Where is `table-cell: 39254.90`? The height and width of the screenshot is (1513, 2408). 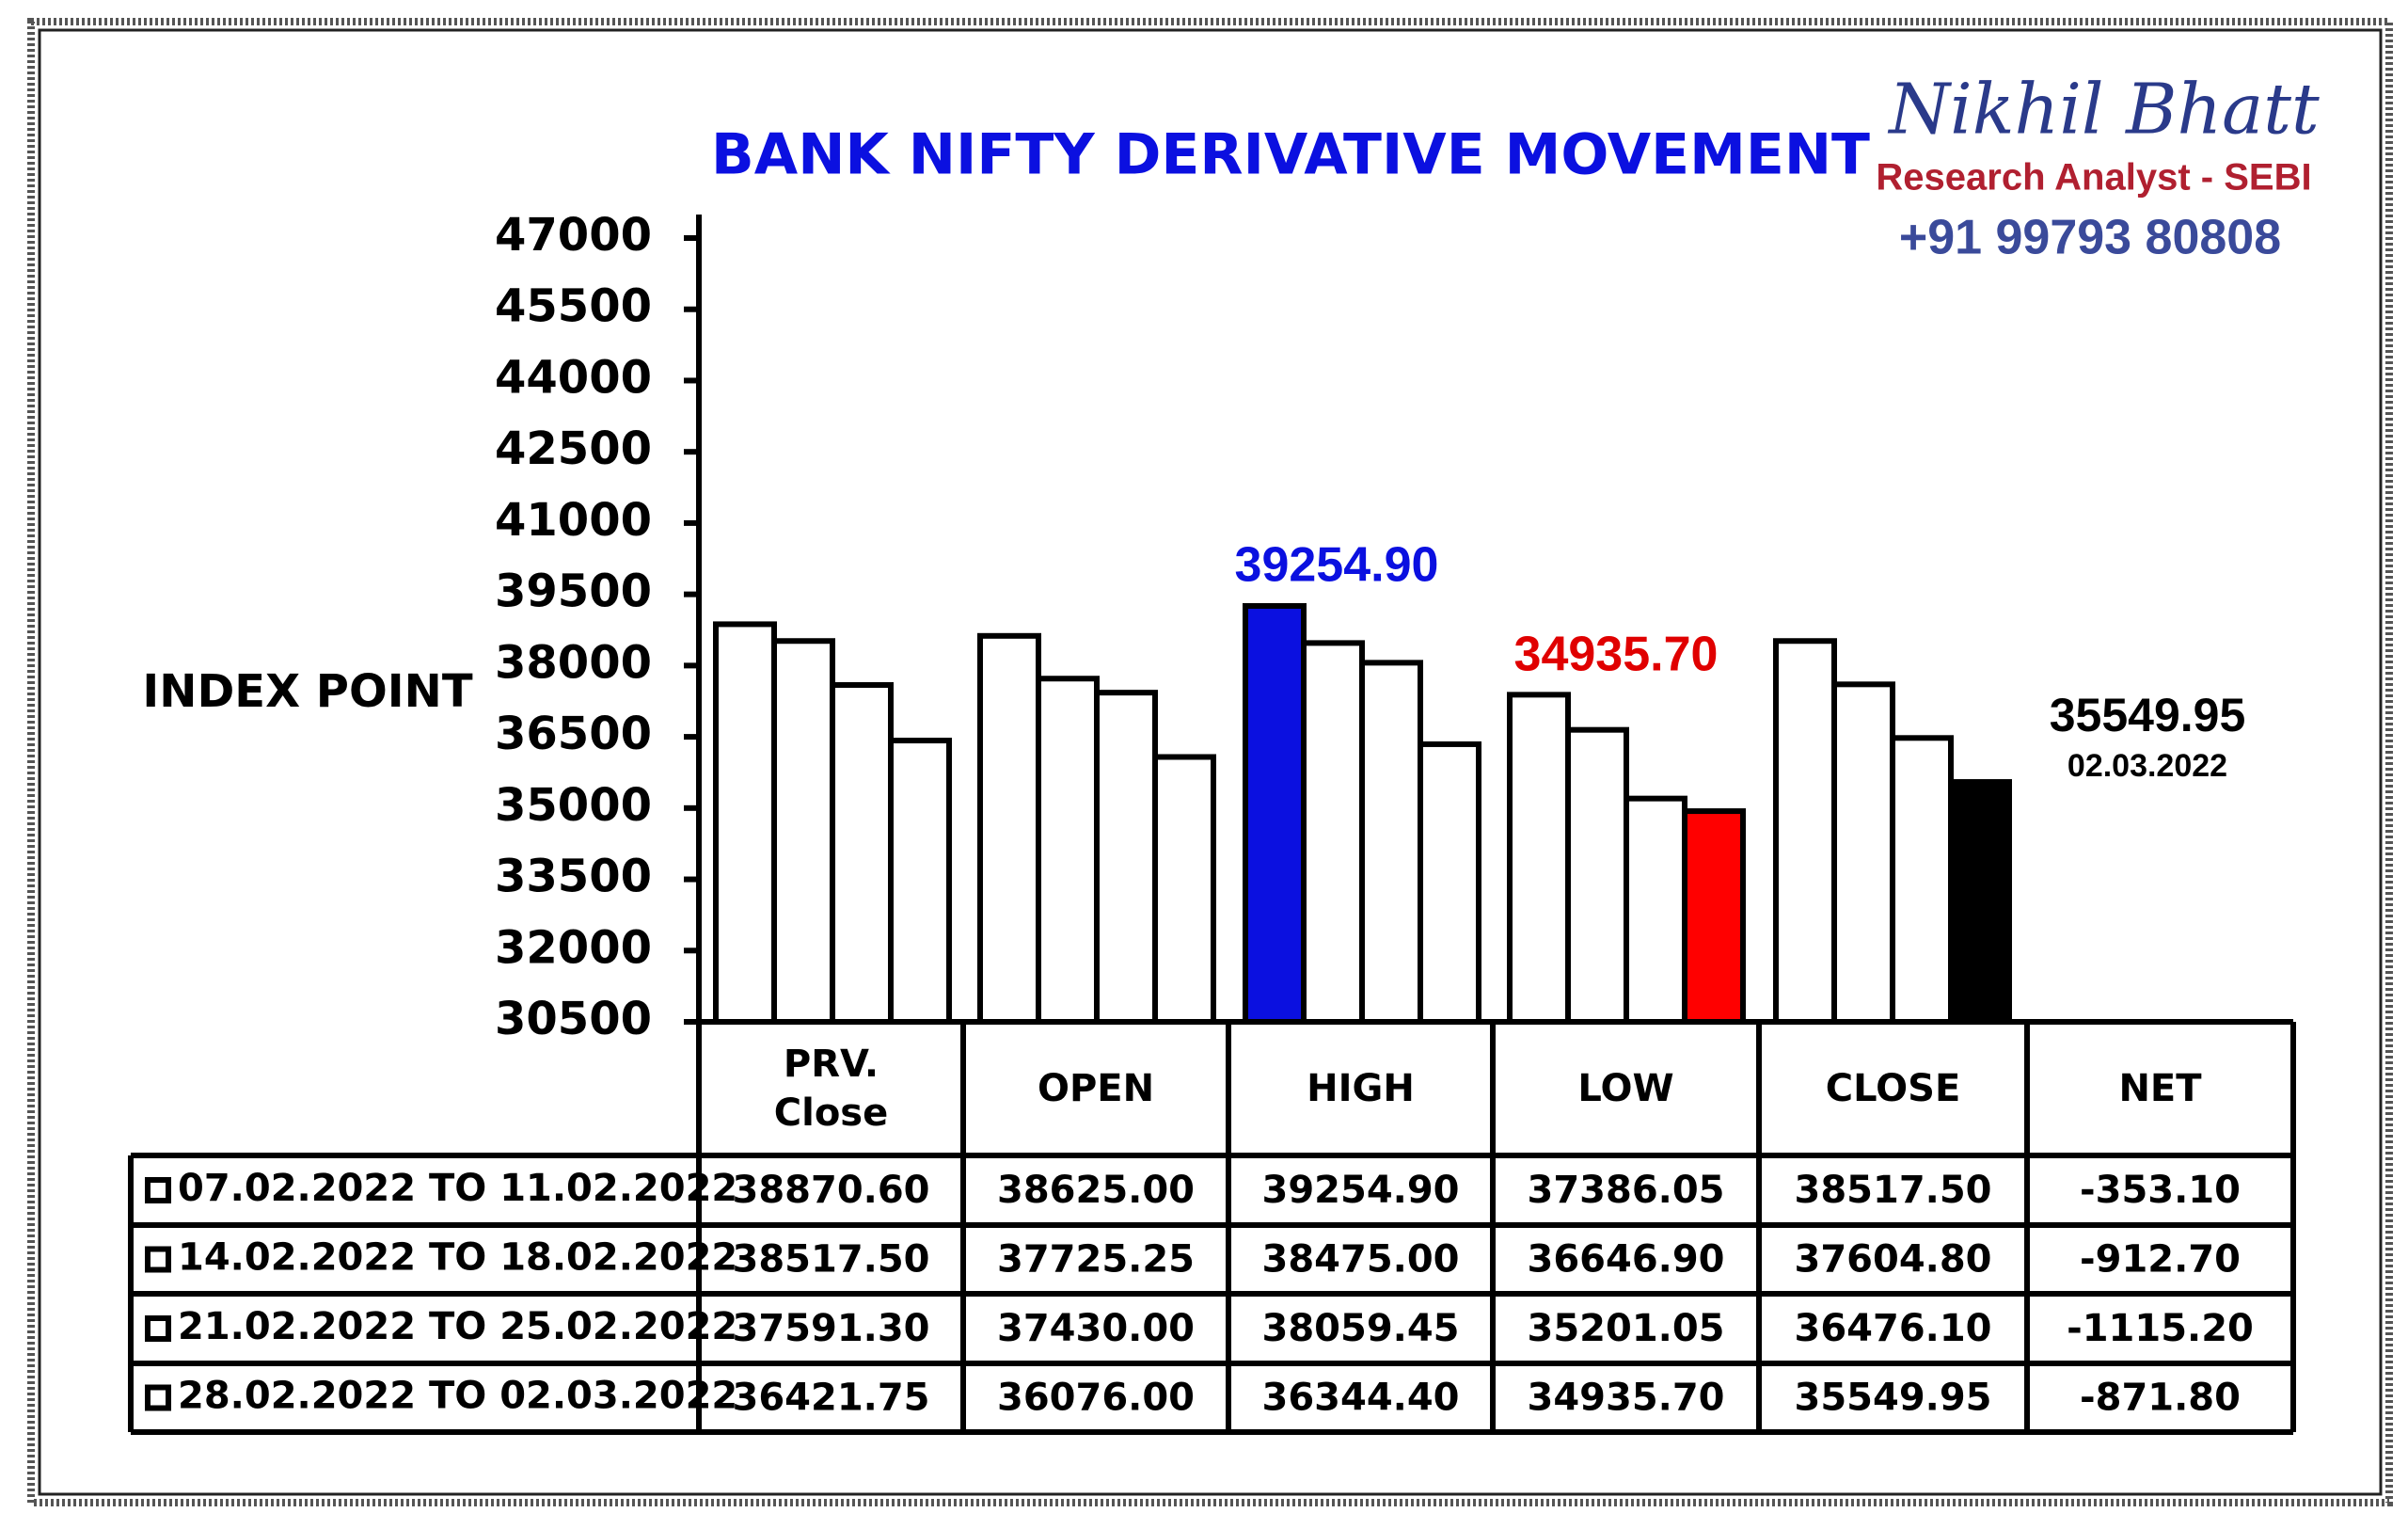 table-cell: 39254.90 is located at coordinates (1360, 1190).